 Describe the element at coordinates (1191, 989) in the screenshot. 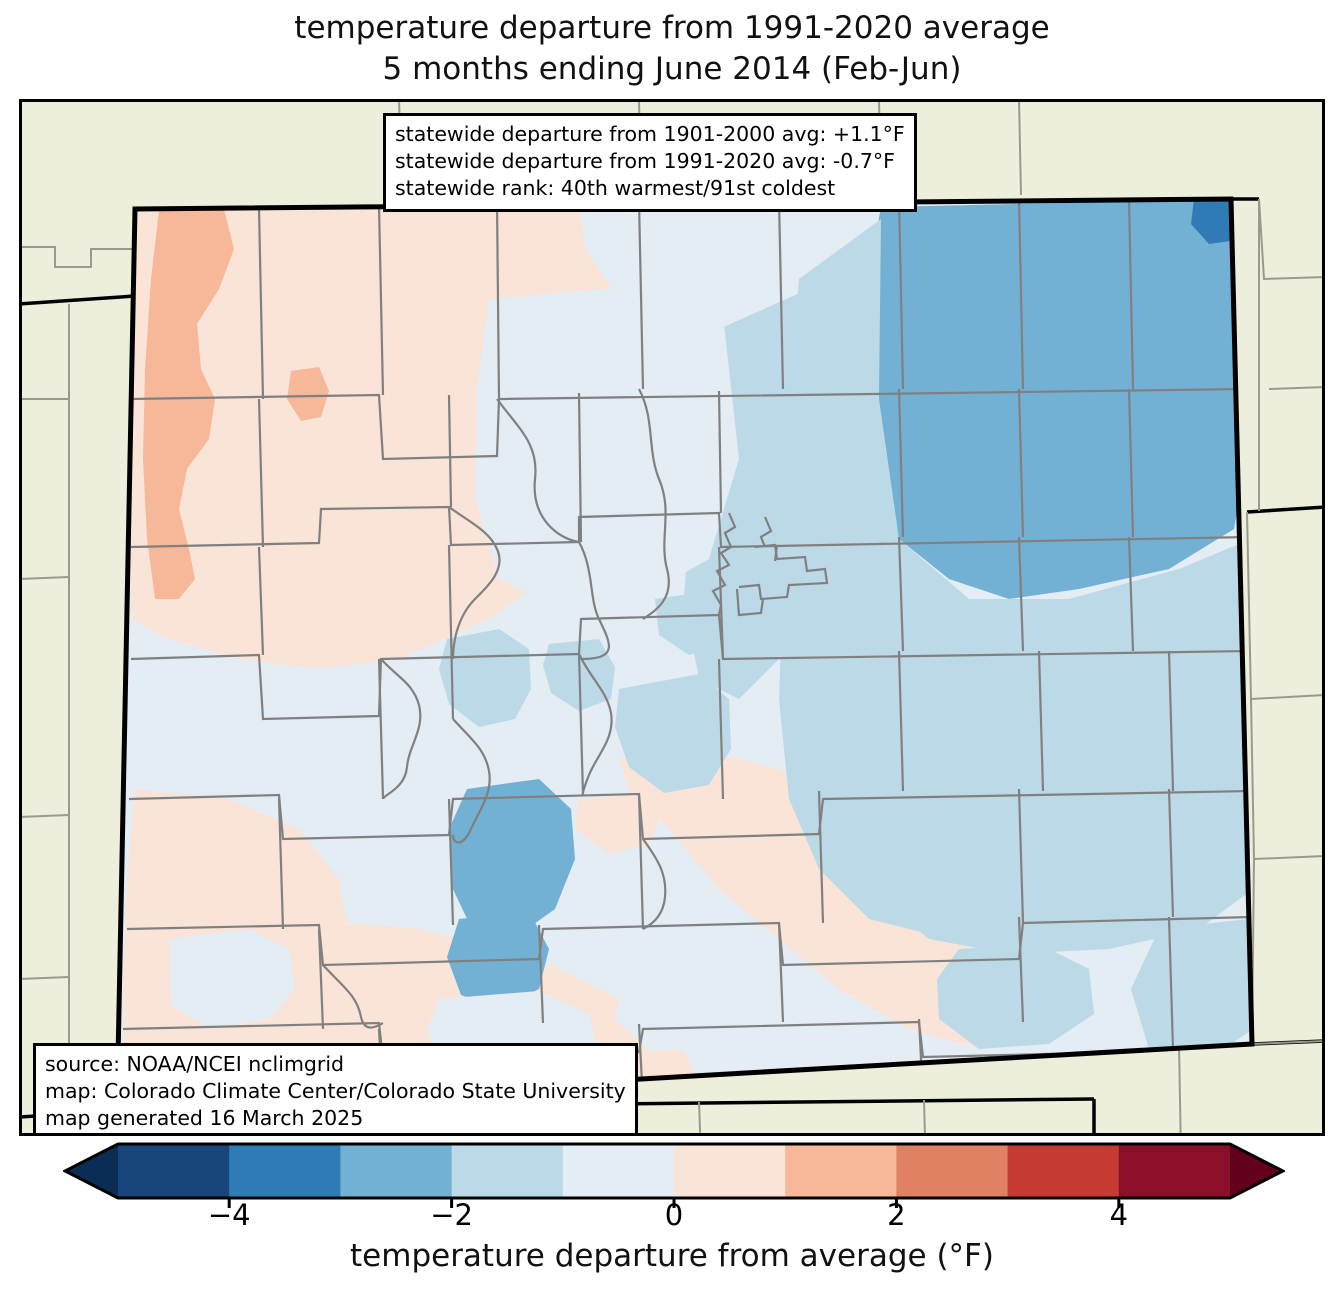

I see `band-neg2-to-neg1-se-lobe2` at that location.